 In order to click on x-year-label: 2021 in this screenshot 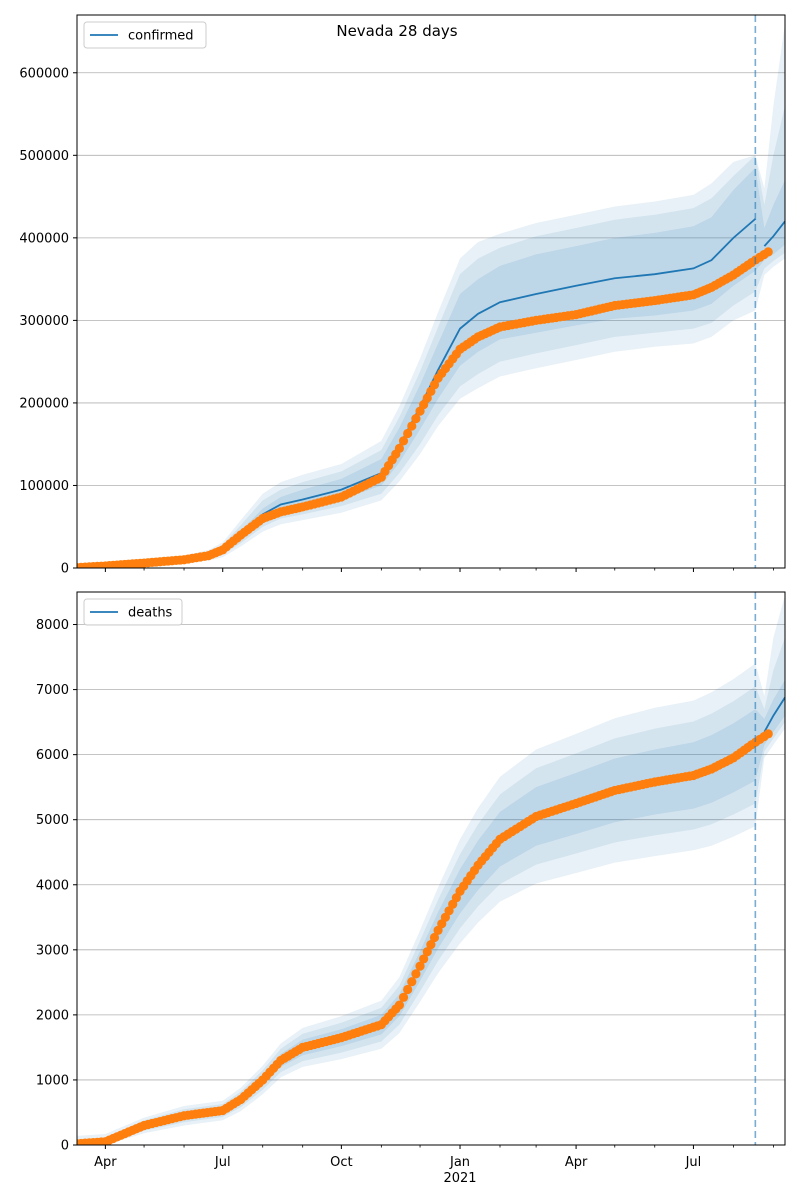, I will do `click(459, 1178)`.